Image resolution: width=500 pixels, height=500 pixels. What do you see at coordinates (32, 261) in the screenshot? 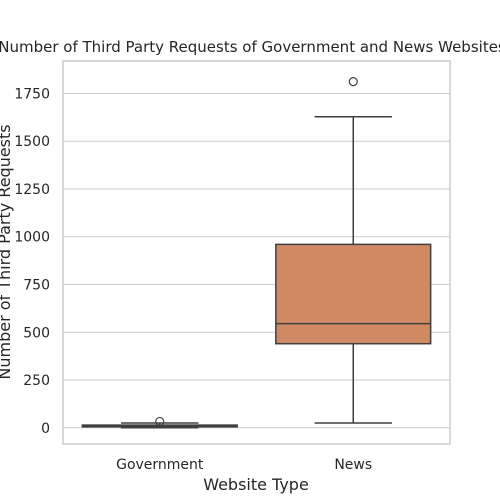
I see `y-axis-ticks: 0 250 500 750 1000 1250 1500 1750` at bounding box center [32, 261].